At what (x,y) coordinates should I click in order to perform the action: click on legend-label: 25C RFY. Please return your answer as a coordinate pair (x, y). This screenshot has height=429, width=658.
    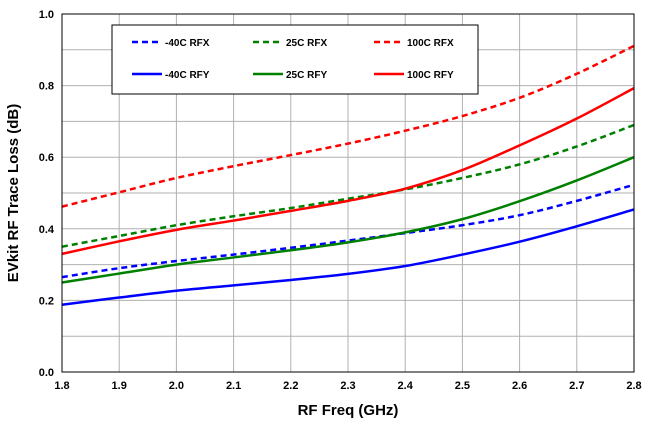
    Looking at the image, I should click on (306, 75).